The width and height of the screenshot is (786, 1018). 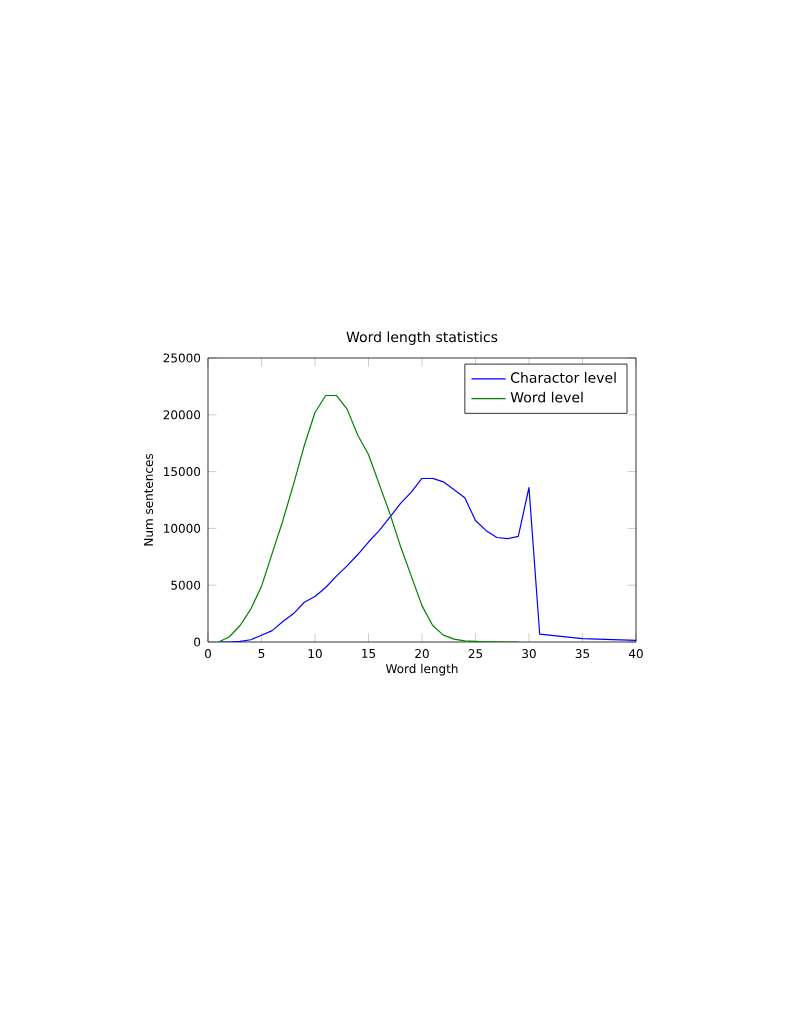 I want to click on line-series, so click(x=427, y=559).